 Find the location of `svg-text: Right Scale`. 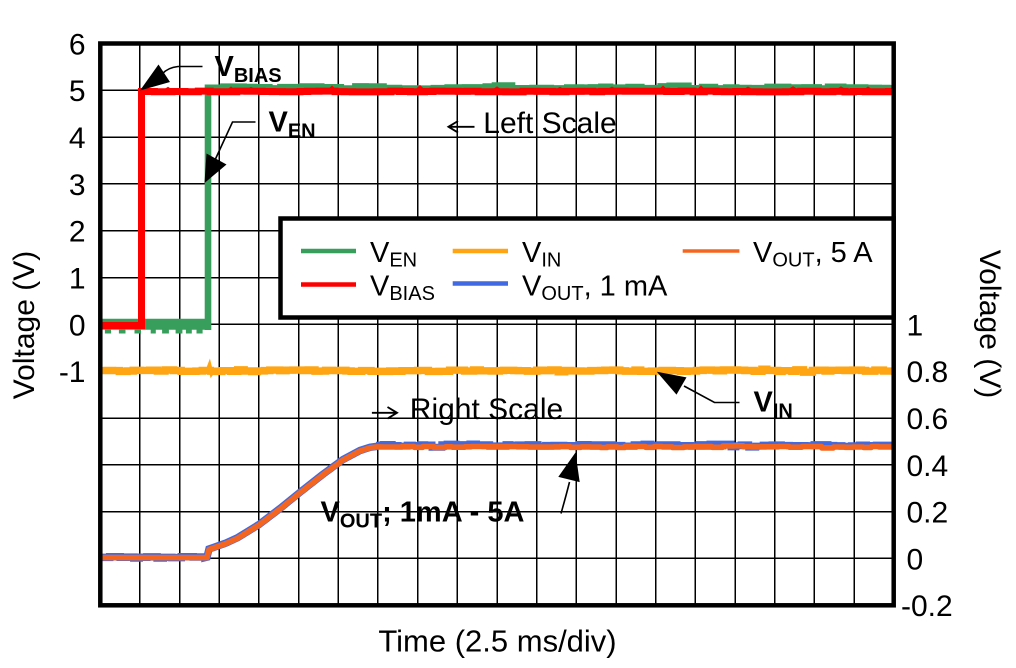

svg-text: Right Scale is located at coordinates (486, 409).